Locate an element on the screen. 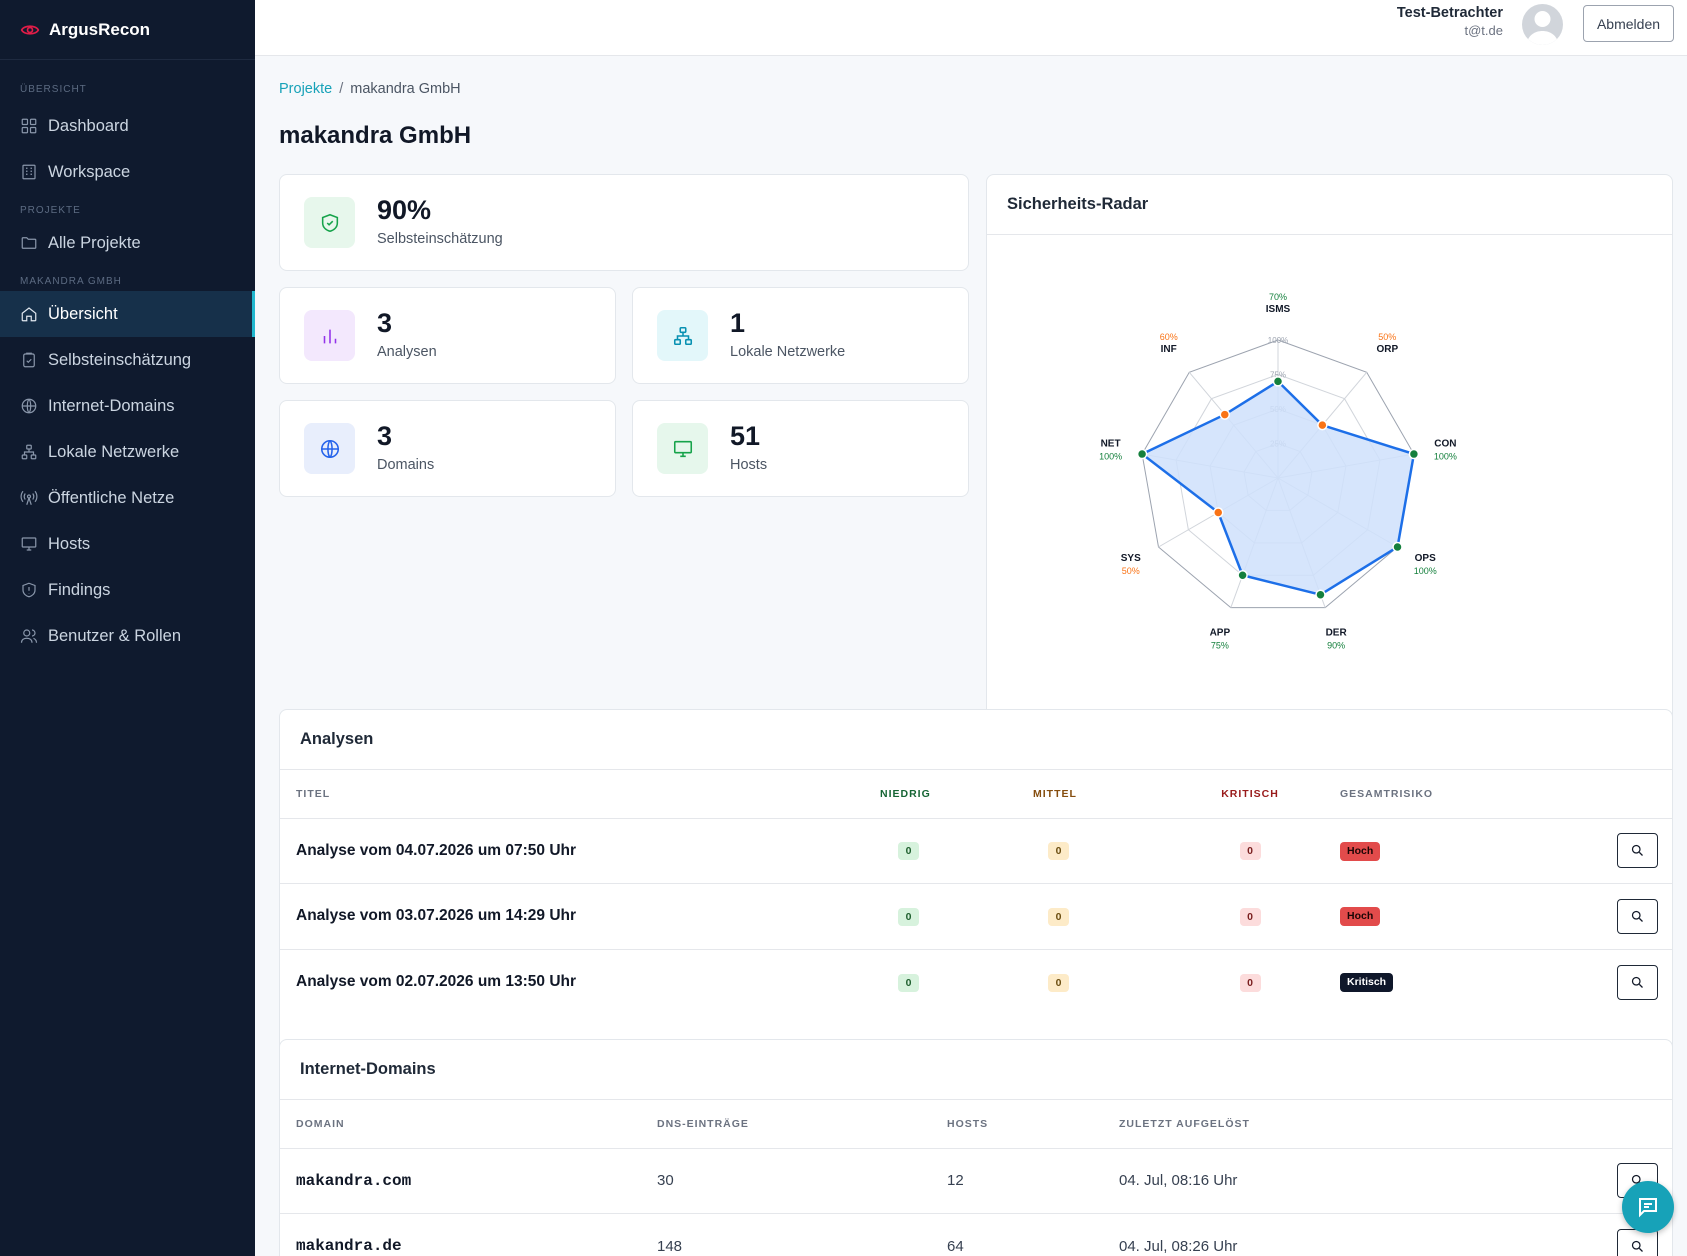 Image resolution: width=1687 pixels, height=1256 pixels. analysis-title: Analyse vom 02.07.2026 um 13:50 Uhr is located at coordinates (436, 982).